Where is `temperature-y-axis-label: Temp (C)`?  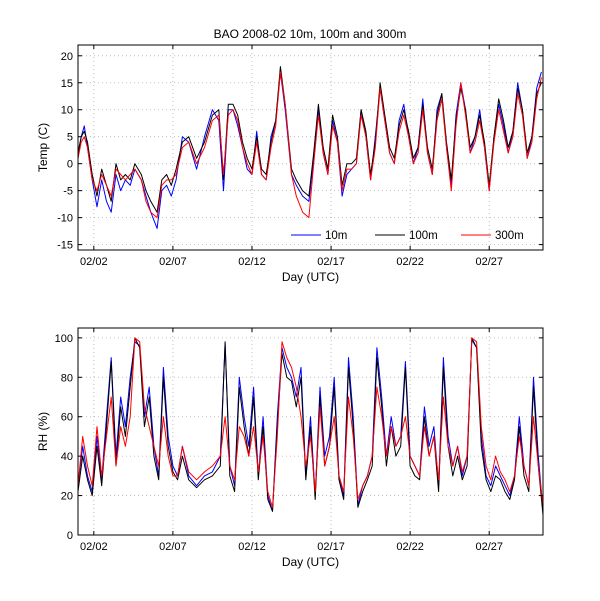
temperature-y-axis-label: Temp (C) is located at coordinates (43, 147).